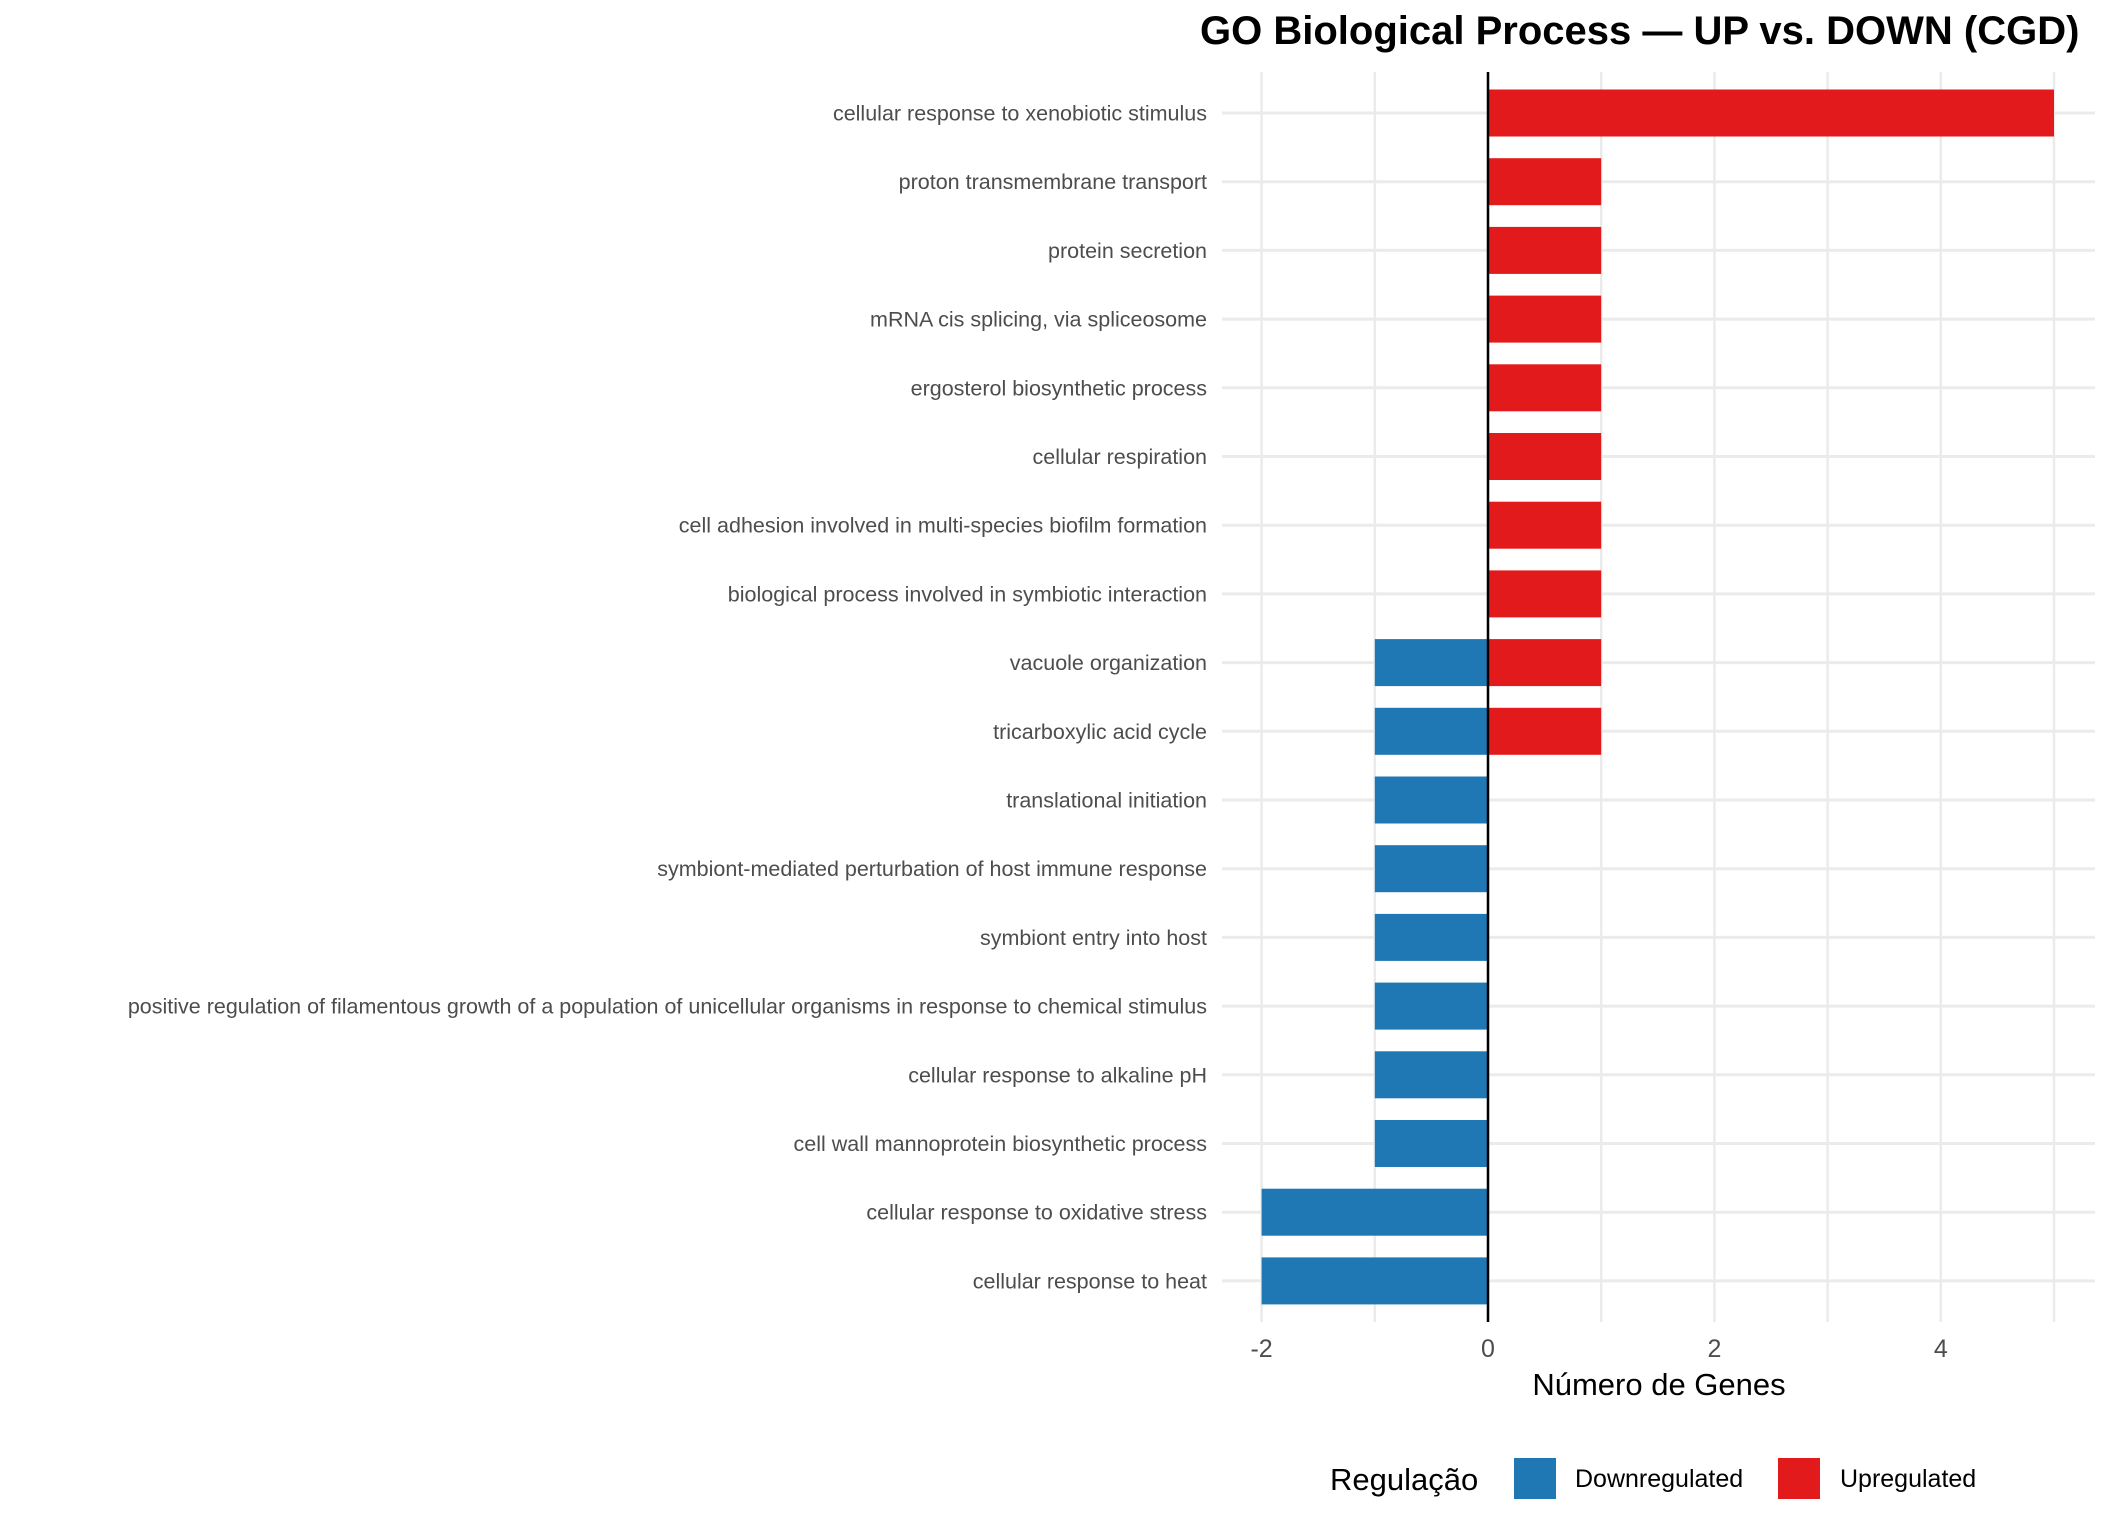 Image resolution: width=2112 pixels, height=1536 pixels. Describe the element at coordinates (1020, 114) in the screenshot. I see `y-tick-label: cellular response to xenobiotic stimulus` at that location.